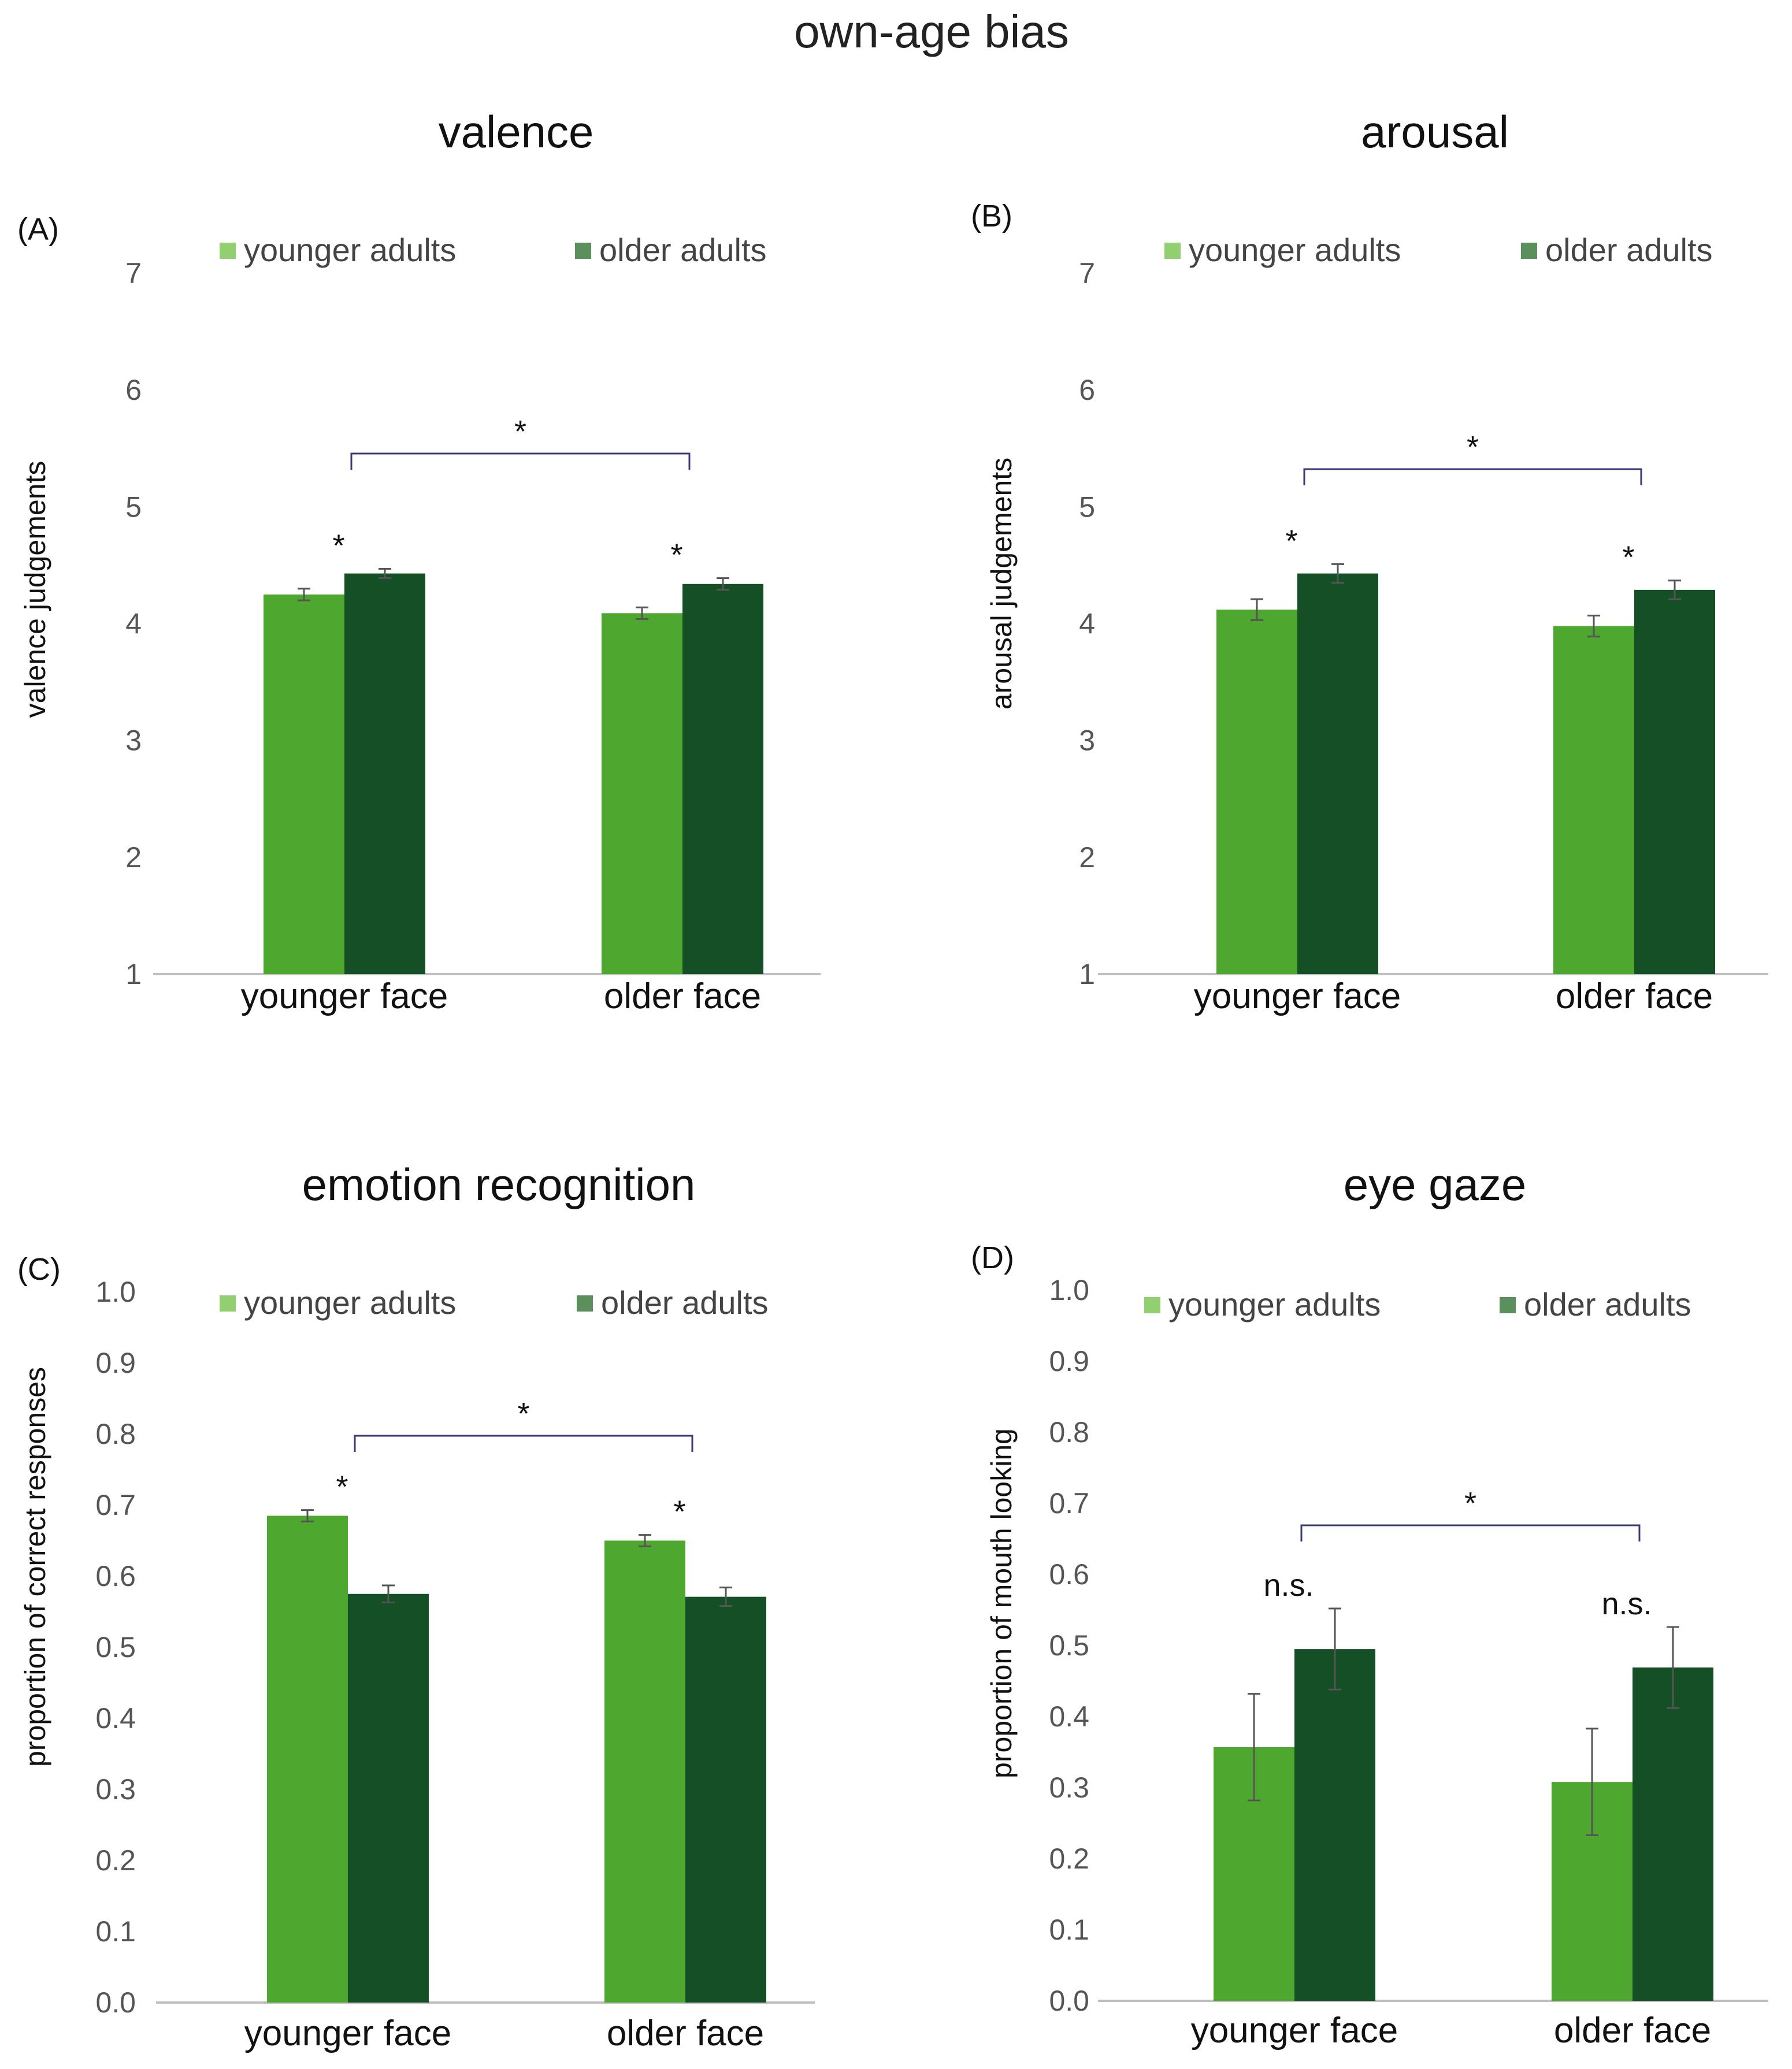 The height and width of the screenshot is (2069, 1792). Describe the element at coordinates (39, 1269) in the screenshot. I see `panel-label: (C)` at that location.